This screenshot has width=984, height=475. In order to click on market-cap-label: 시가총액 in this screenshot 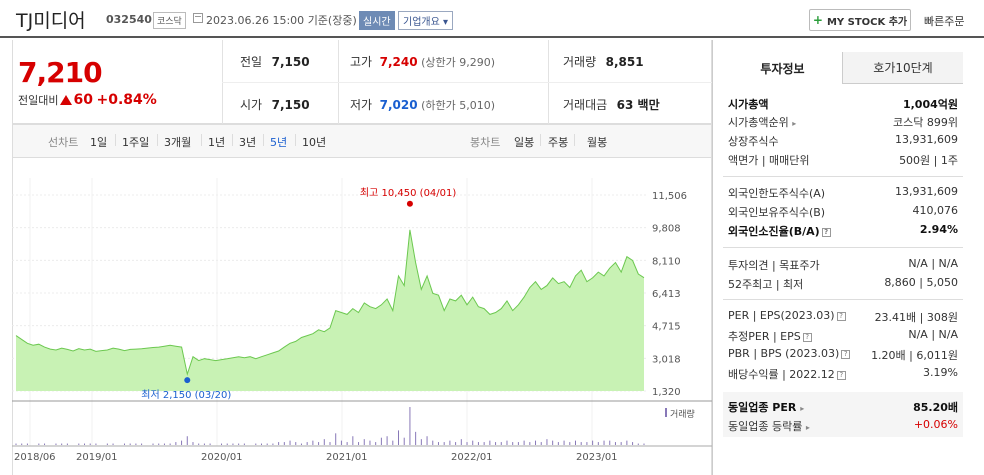, I will do `click(748, 104)`.